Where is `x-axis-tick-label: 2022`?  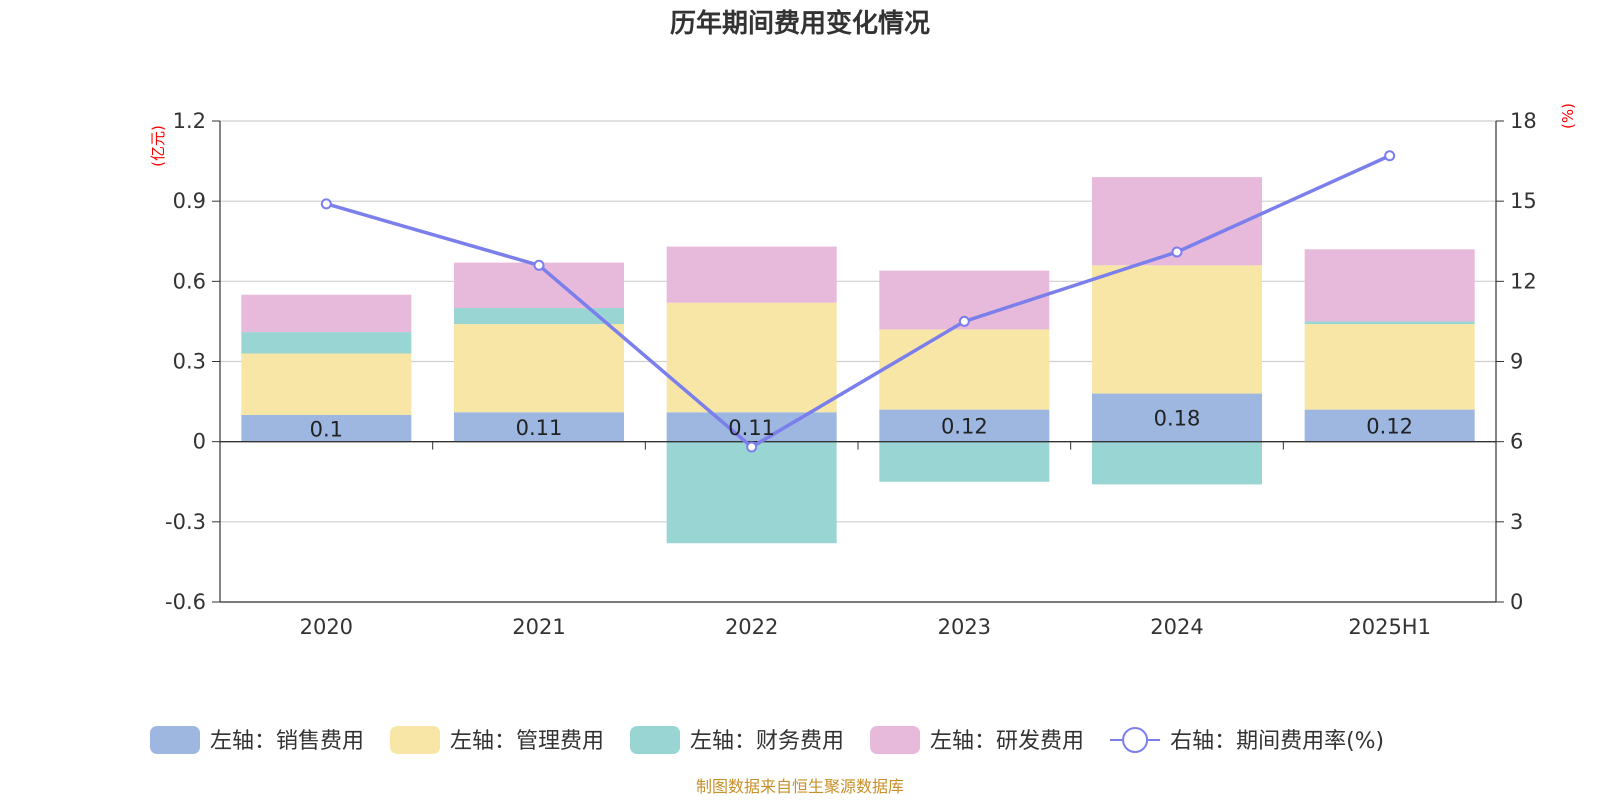 x-axis-tick-label: 2022 is located at coordinates (751, 627).